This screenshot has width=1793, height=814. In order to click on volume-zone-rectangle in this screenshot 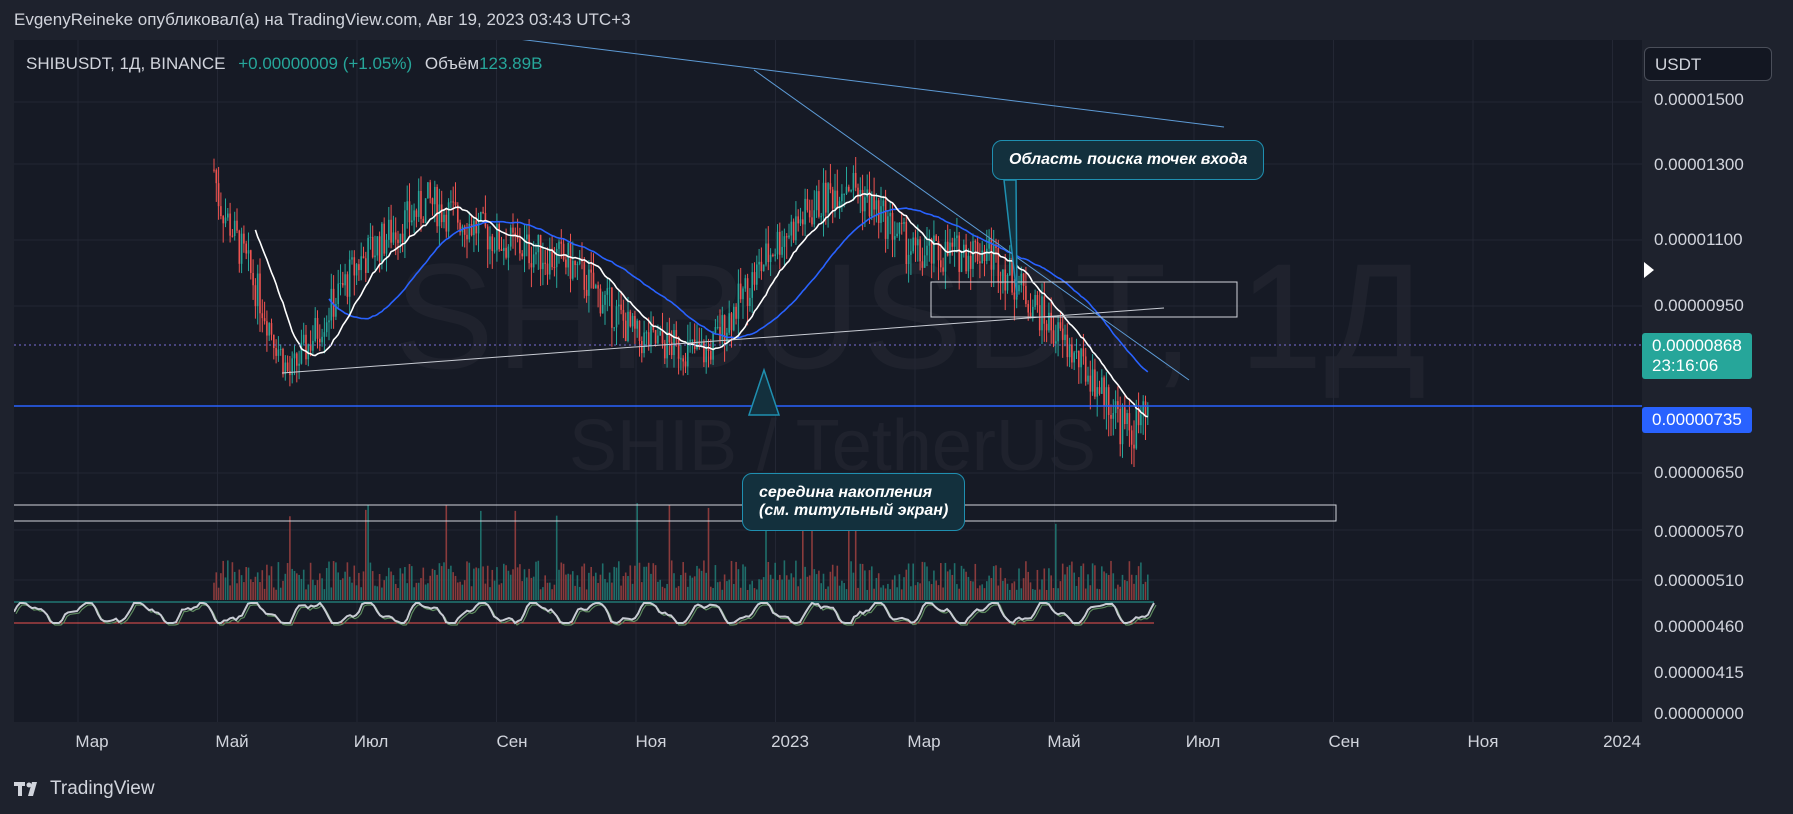, I will do `click(675, 513)`.